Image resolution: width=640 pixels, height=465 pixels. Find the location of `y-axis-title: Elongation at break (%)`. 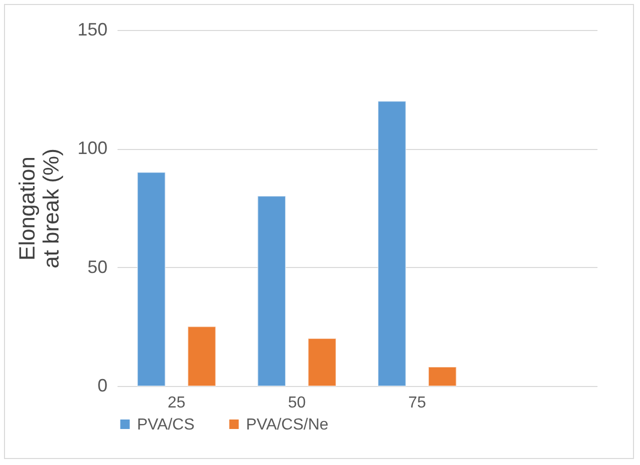

y-axis-title: Elongation at break (%) is located at coordinates (39, 208).